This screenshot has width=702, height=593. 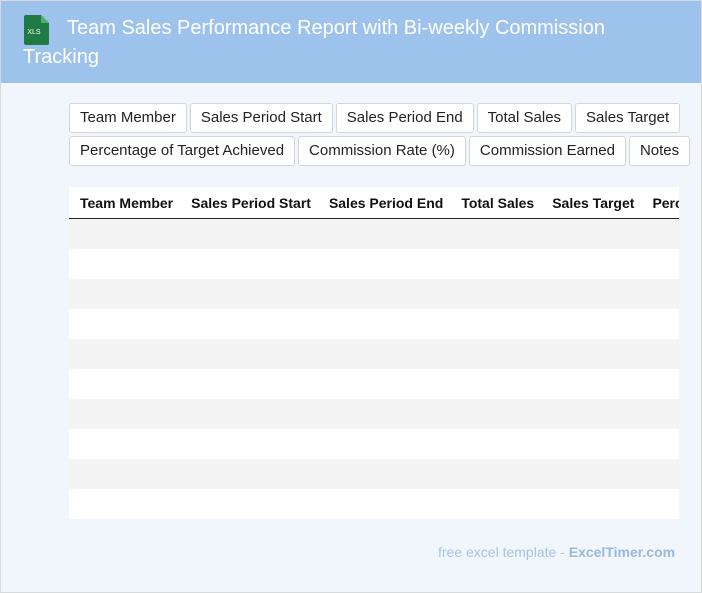 I want to click on column-chip: Total Sales, so click(x=524, y=118).